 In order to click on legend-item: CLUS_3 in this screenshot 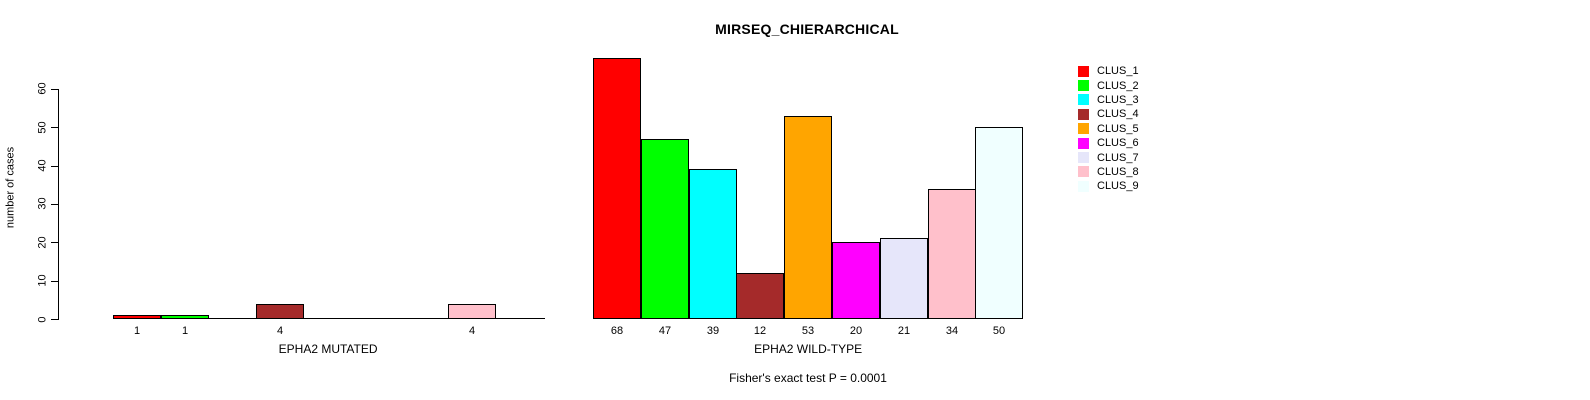, I will do `click(1108, 100)`.